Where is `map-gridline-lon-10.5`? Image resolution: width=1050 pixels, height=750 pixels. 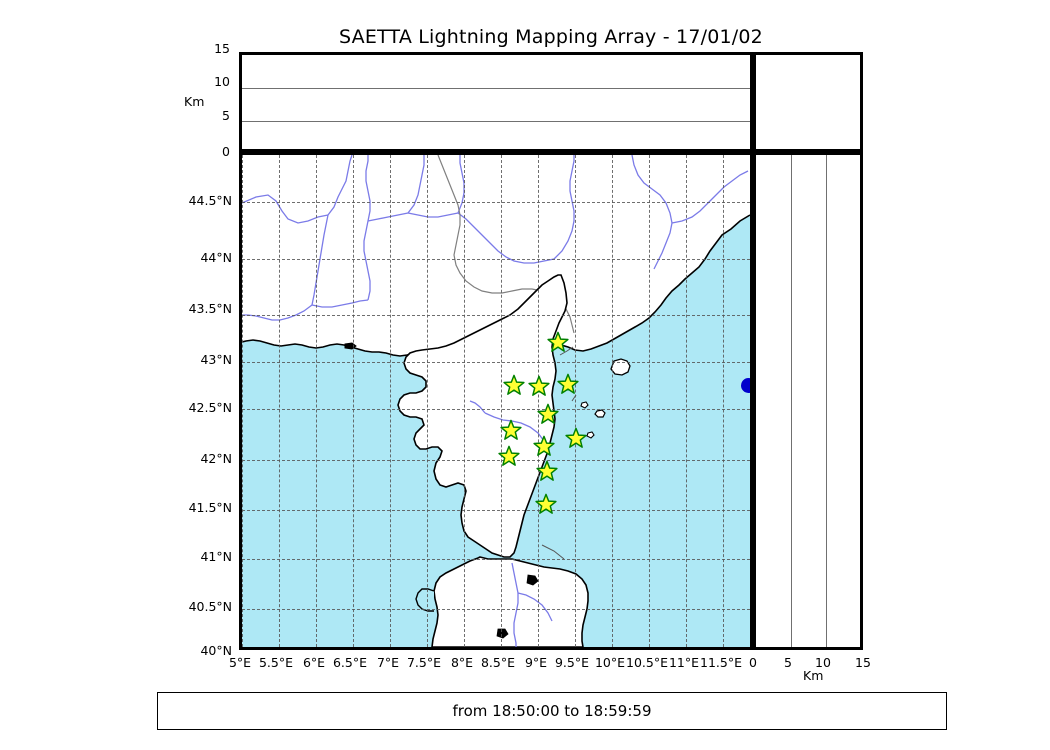 map-gridline-lon-10.5 is located at coordinates (649, 401).